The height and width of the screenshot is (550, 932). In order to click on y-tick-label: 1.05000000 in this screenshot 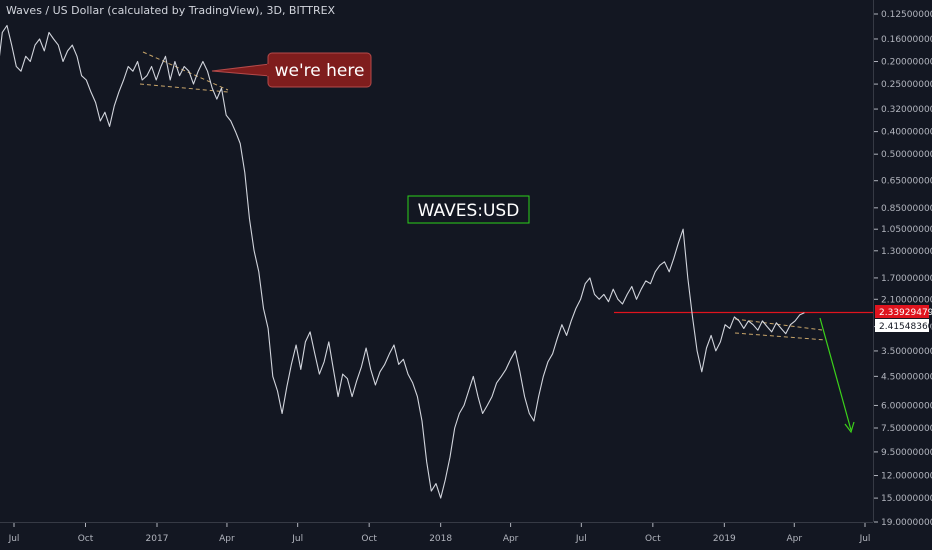, I will do `click(906, 230)`.